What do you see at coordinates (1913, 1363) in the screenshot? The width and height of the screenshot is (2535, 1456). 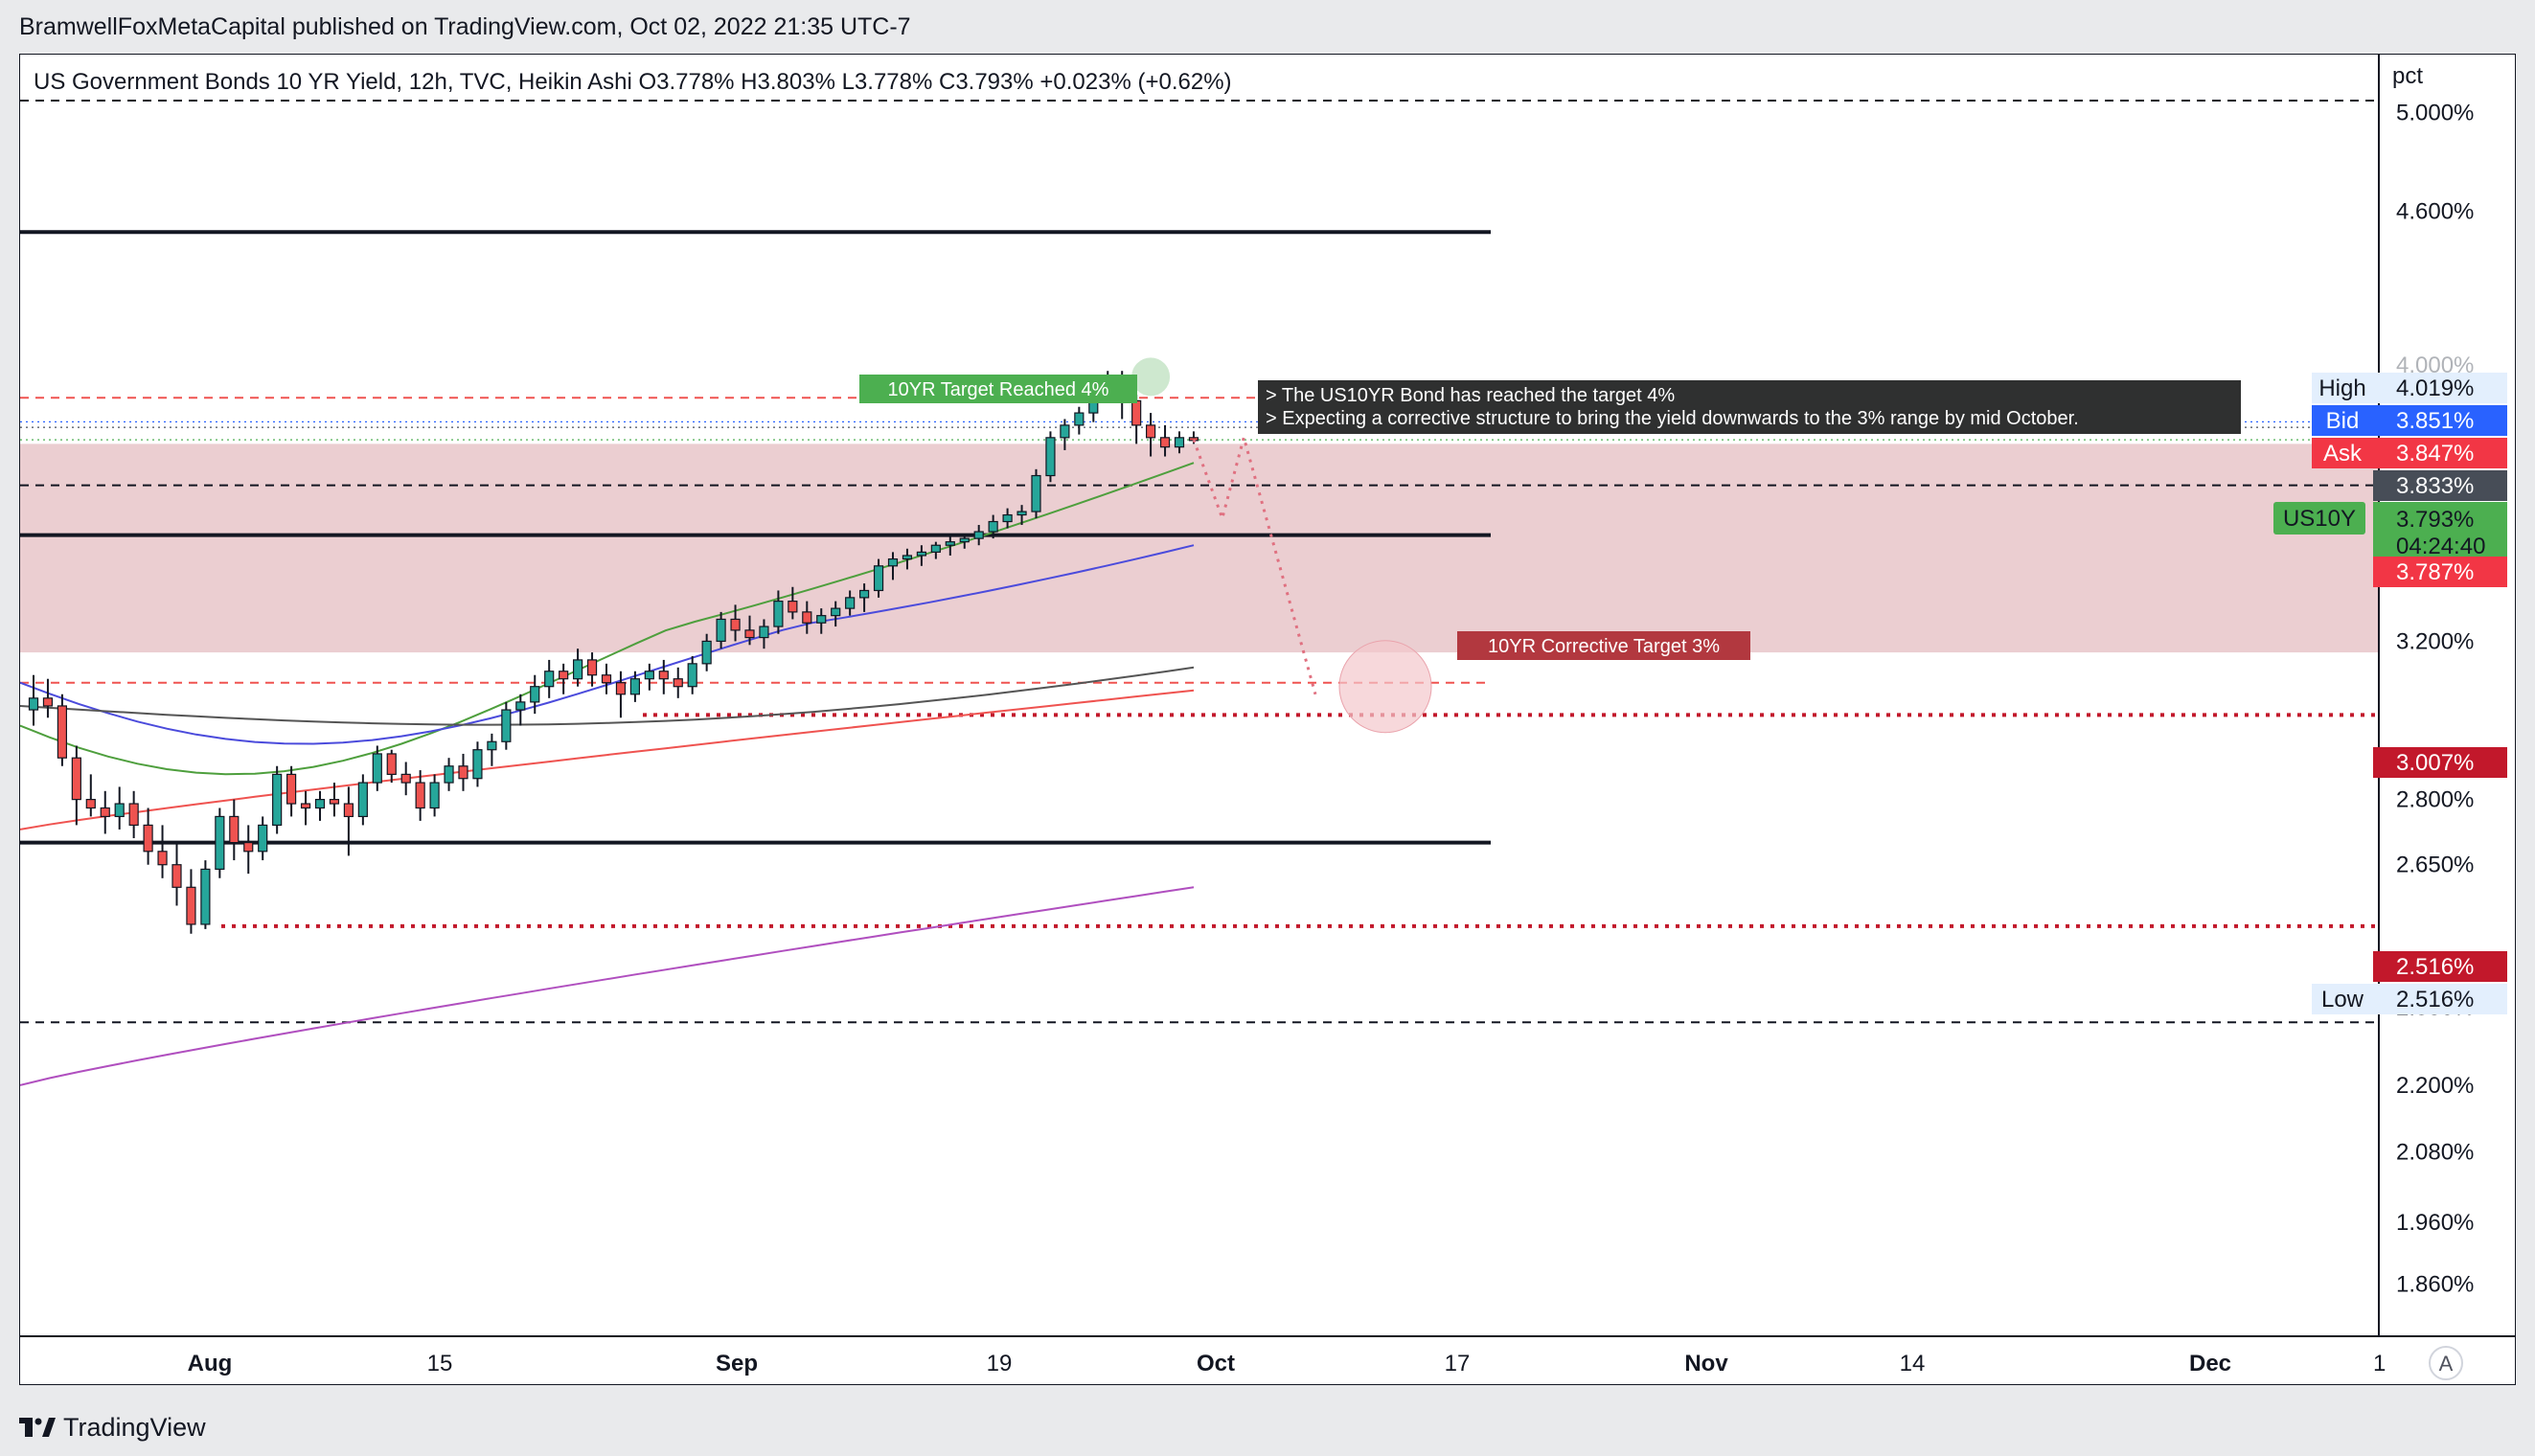 I see `x-tick-label: 14` at bounding box center [1913, 1363].